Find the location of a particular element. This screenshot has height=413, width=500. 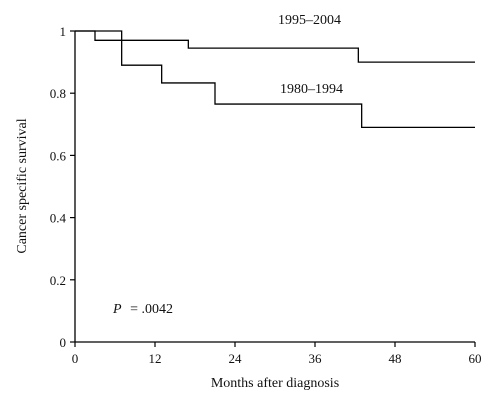

series-label-1: 1995–2004 is located at coordinates (309, 20).